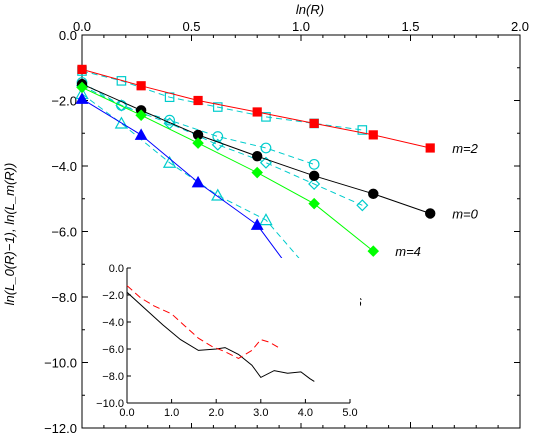 This screenshot has height=436, width=537. What do you see at coordinates (171, 413) in the screenshot?
I see `inset-x-tick-label: 1.0` at bounding box center [171, 413].